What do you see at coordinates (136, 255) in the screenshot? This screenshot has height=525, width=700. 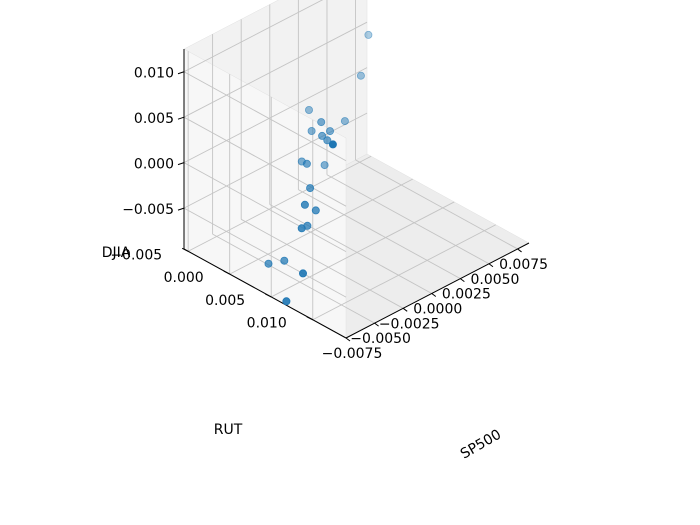 I see `y-tick-label: −0.005` at bounding box center [136, 255].